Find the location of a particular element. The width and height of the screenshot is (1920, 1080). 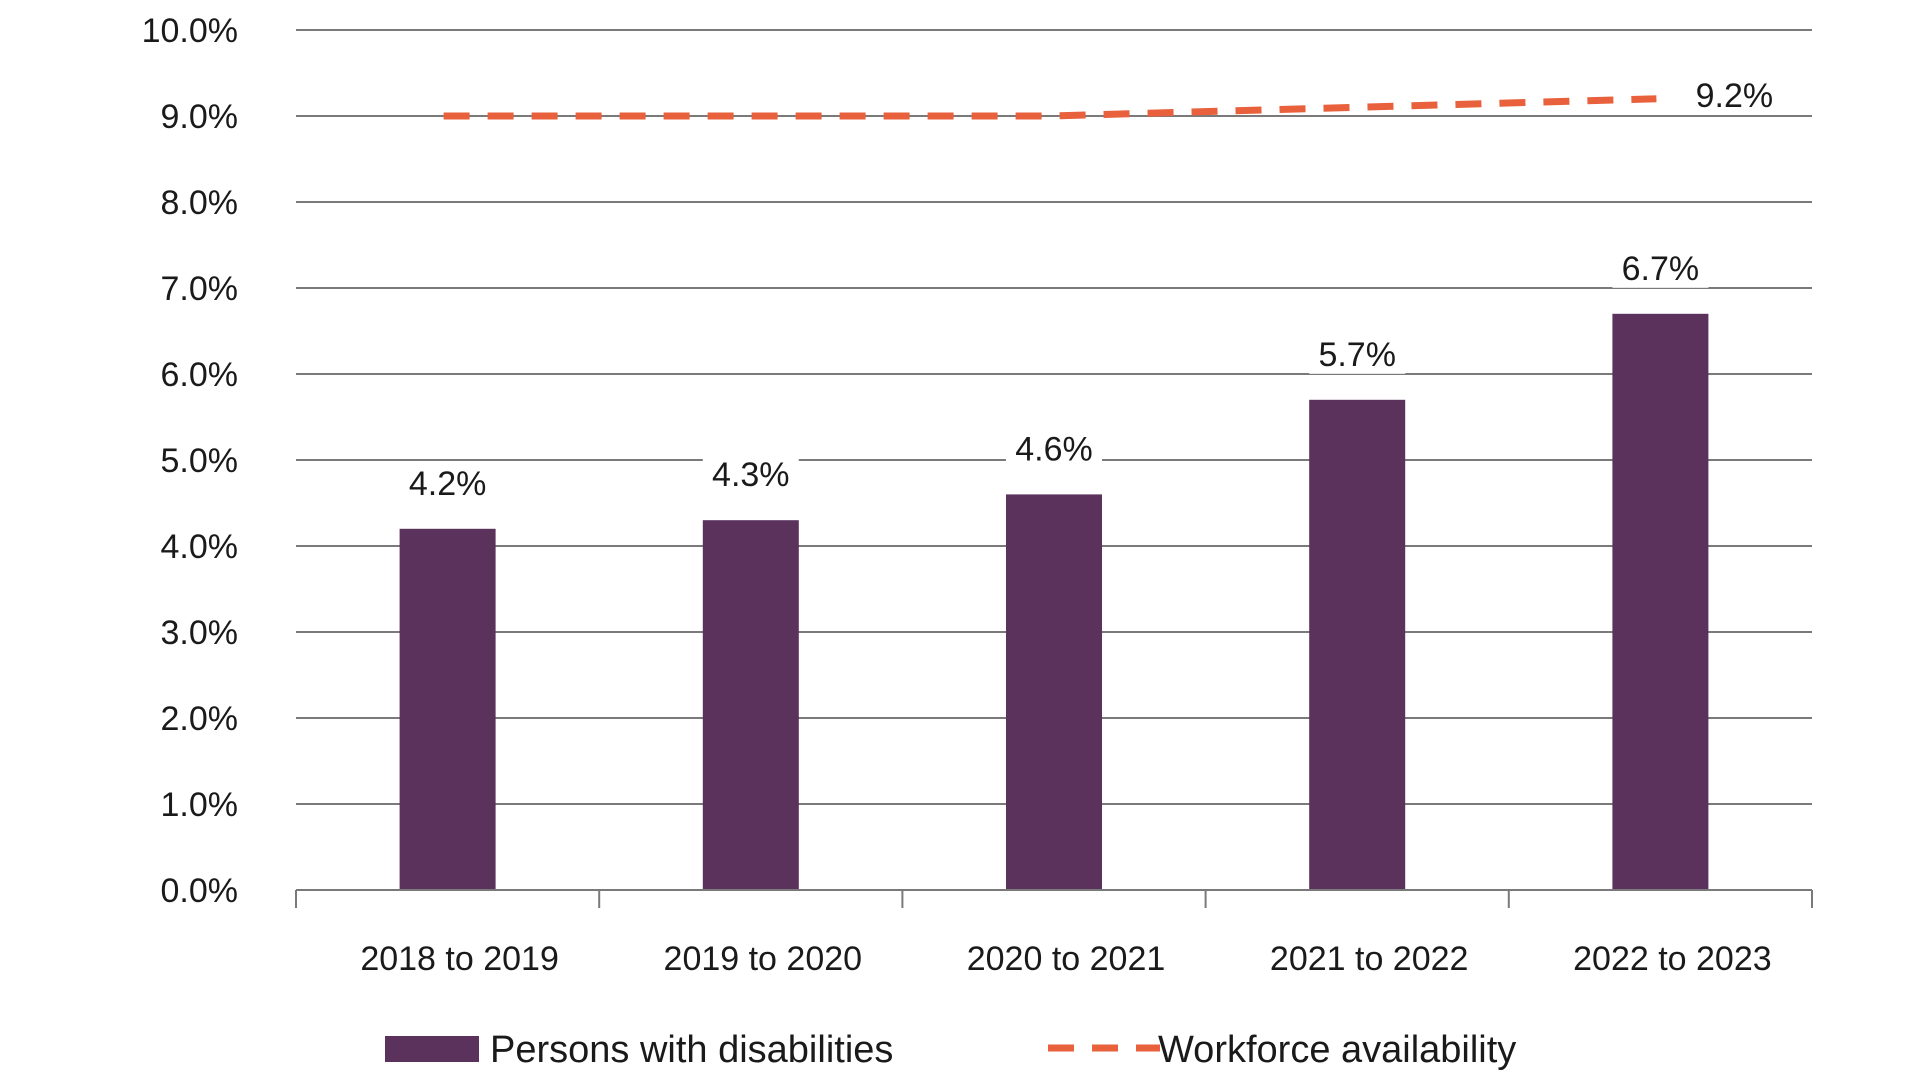

legend-bar-label: Persons with disabilities is located at coordinates (691, 1050).